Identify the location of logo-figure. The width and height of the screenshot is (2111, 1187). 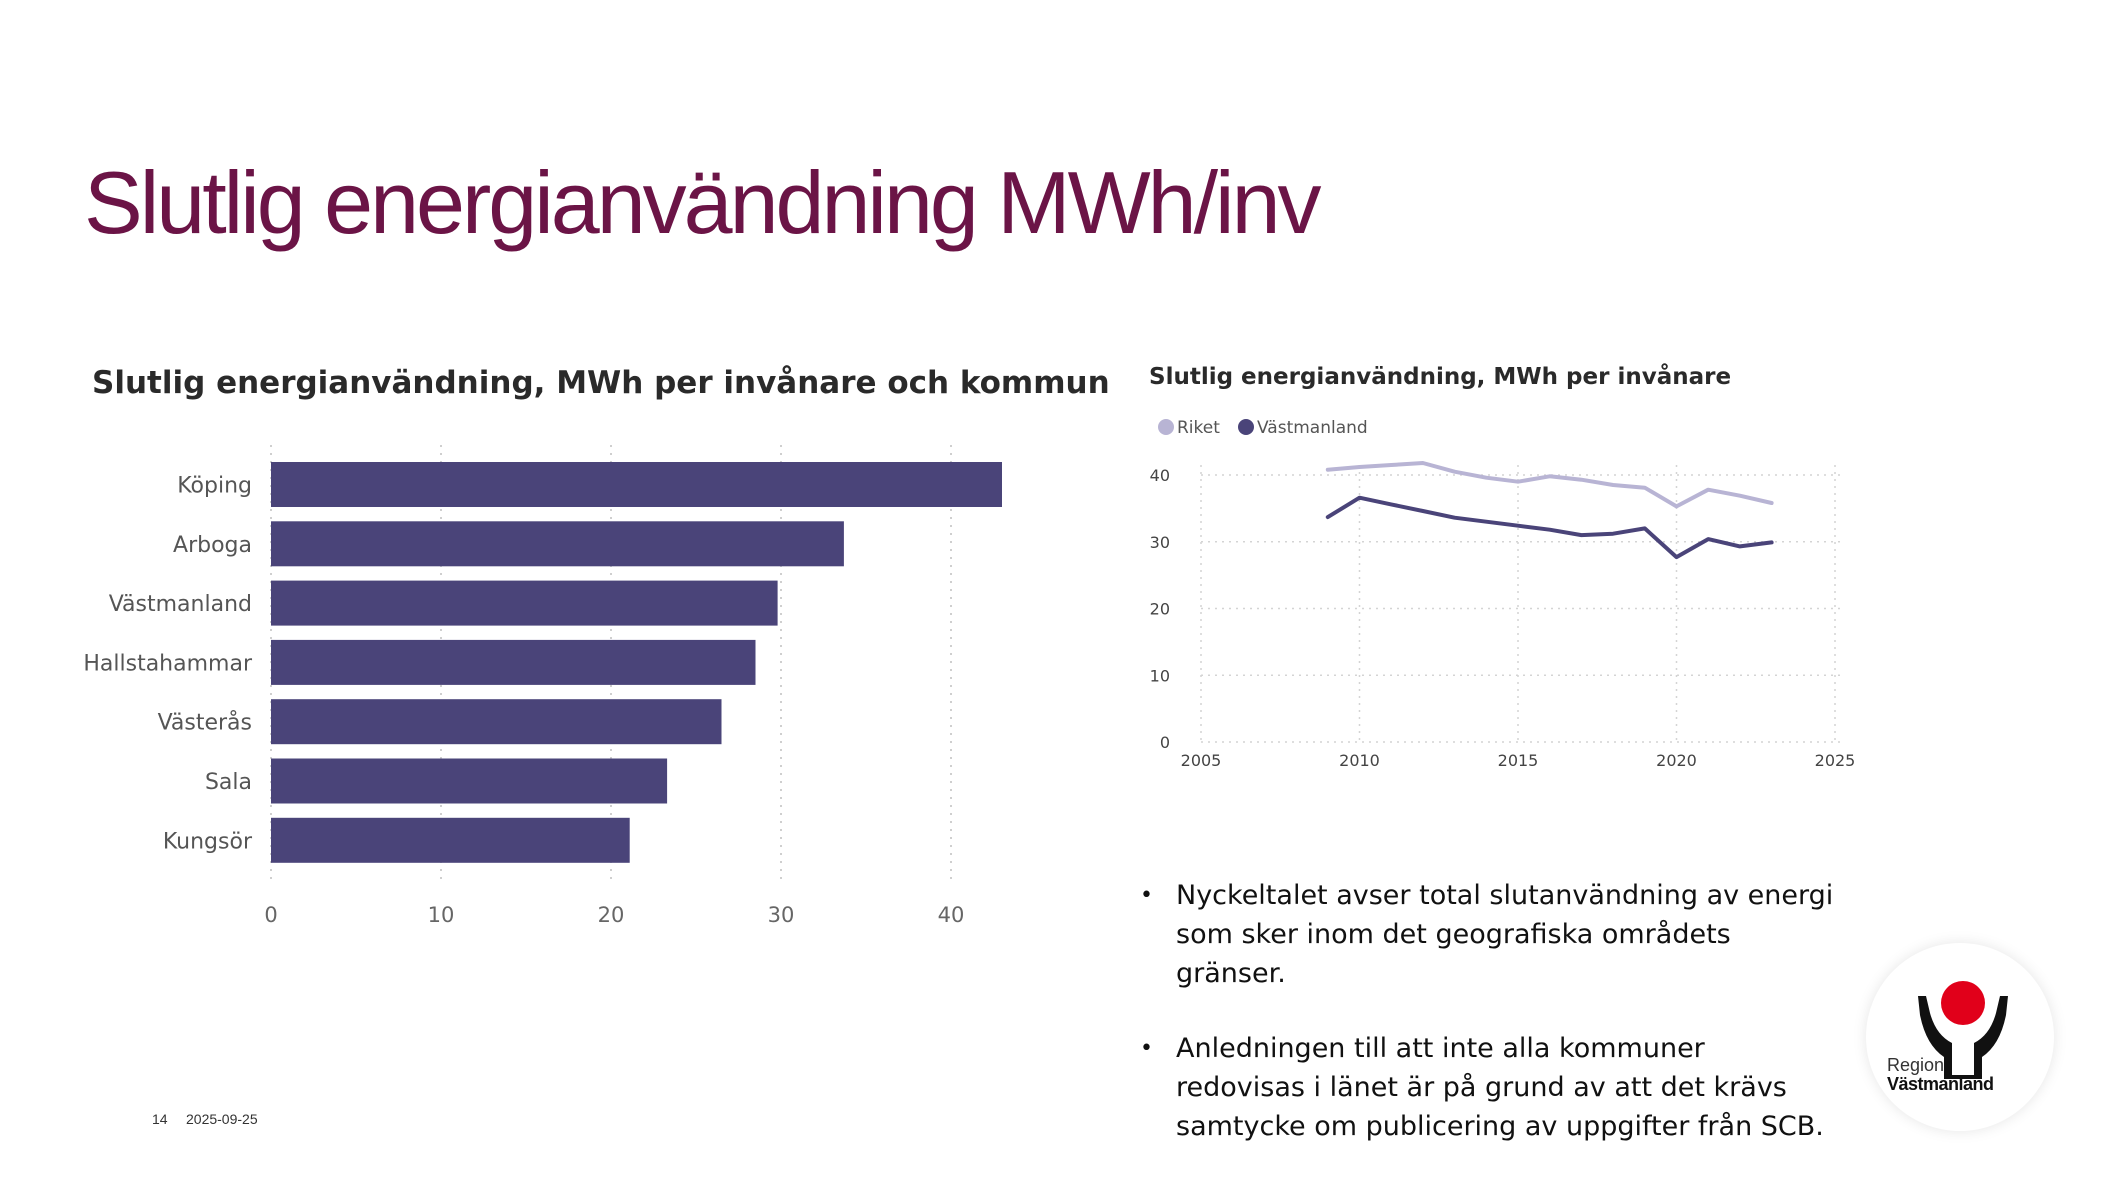
(1963, 1037).